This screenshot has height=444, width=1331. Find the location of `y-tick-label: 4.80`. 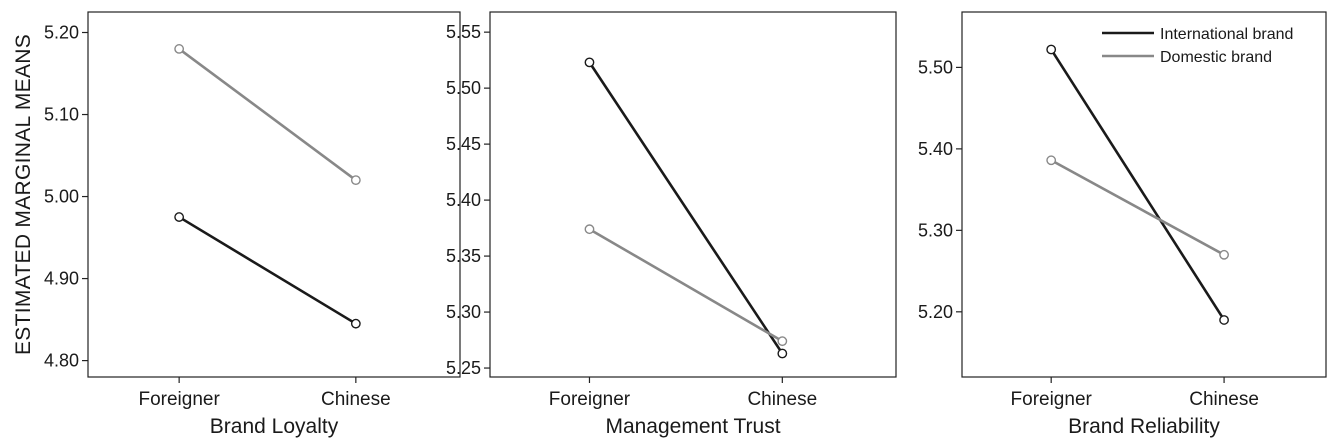

y-tick-label: 4.80 is located at coordinates (61, 361).